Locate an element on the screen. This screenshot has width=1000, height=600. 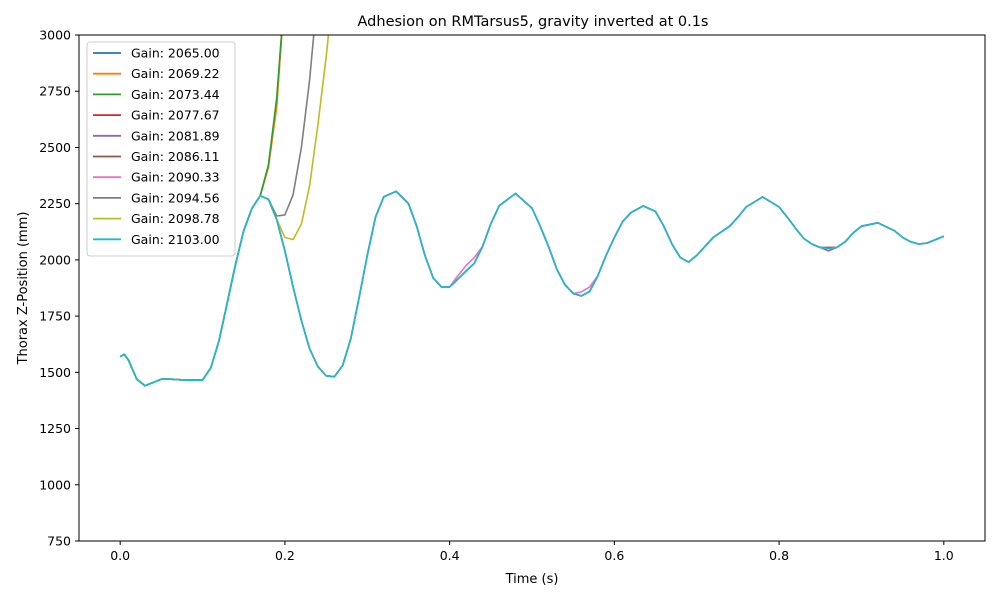
y-tick-label: 1000 is located at coordinates (55, 484).